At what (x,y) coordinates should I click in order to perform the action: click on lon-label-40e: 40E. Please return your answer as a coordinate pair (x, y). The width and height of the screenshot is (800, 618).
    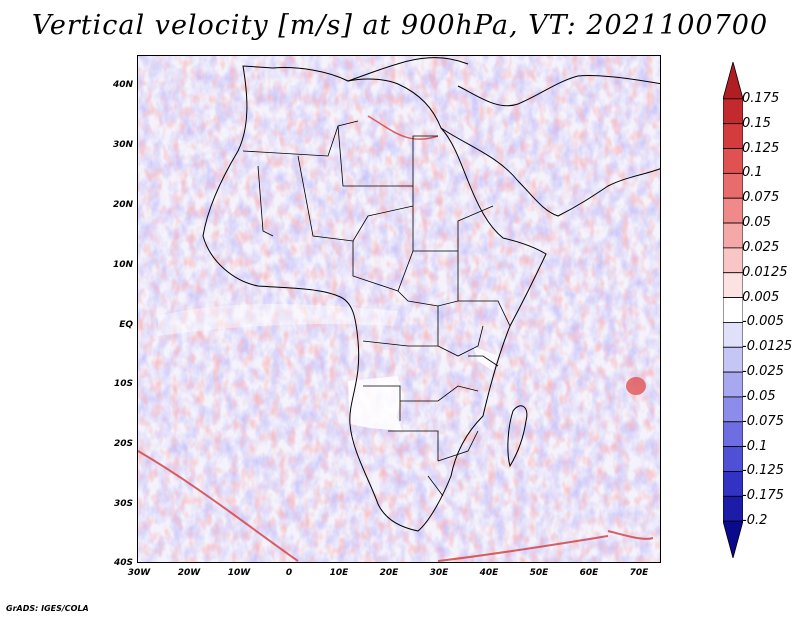
    Looking at the image, I should click on (489, 573).